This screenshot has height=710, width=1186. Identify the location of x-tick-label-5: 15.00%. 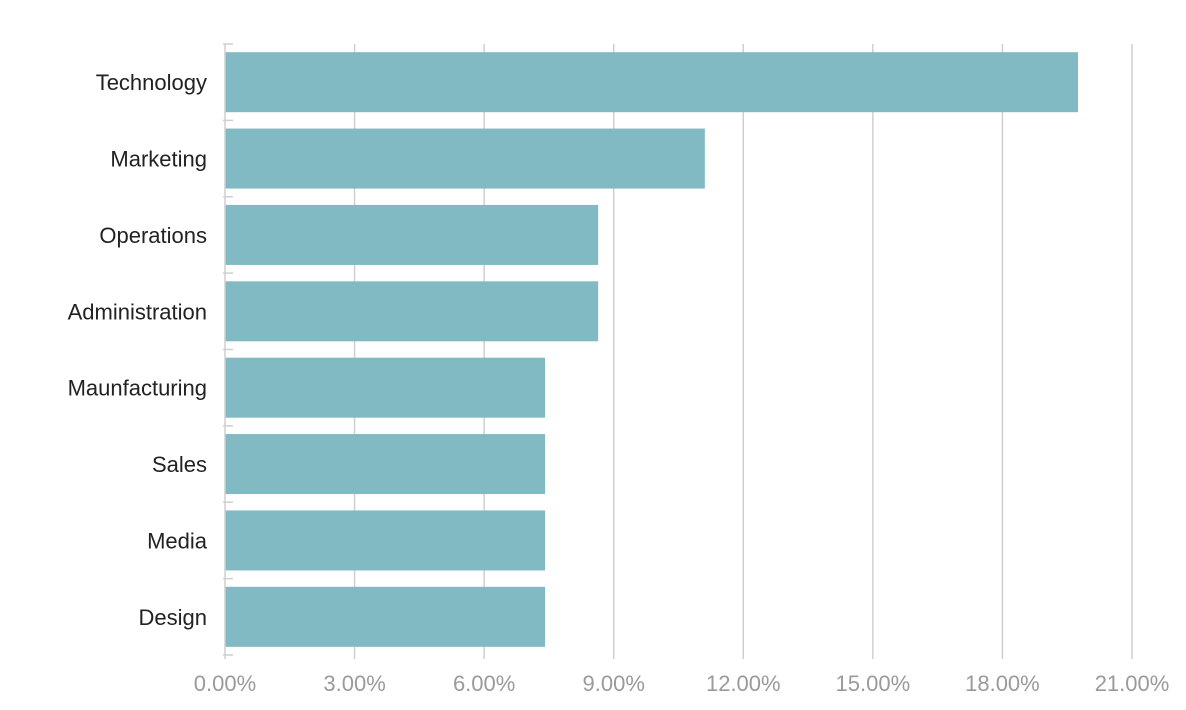
(873, 683).